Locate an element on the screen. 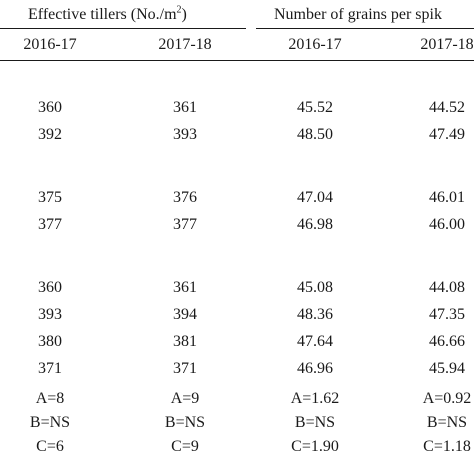 The width and height of the screenshot is (474, 474). table-cell-r7-c4: 46.66 is located at coordinates (447, 341).